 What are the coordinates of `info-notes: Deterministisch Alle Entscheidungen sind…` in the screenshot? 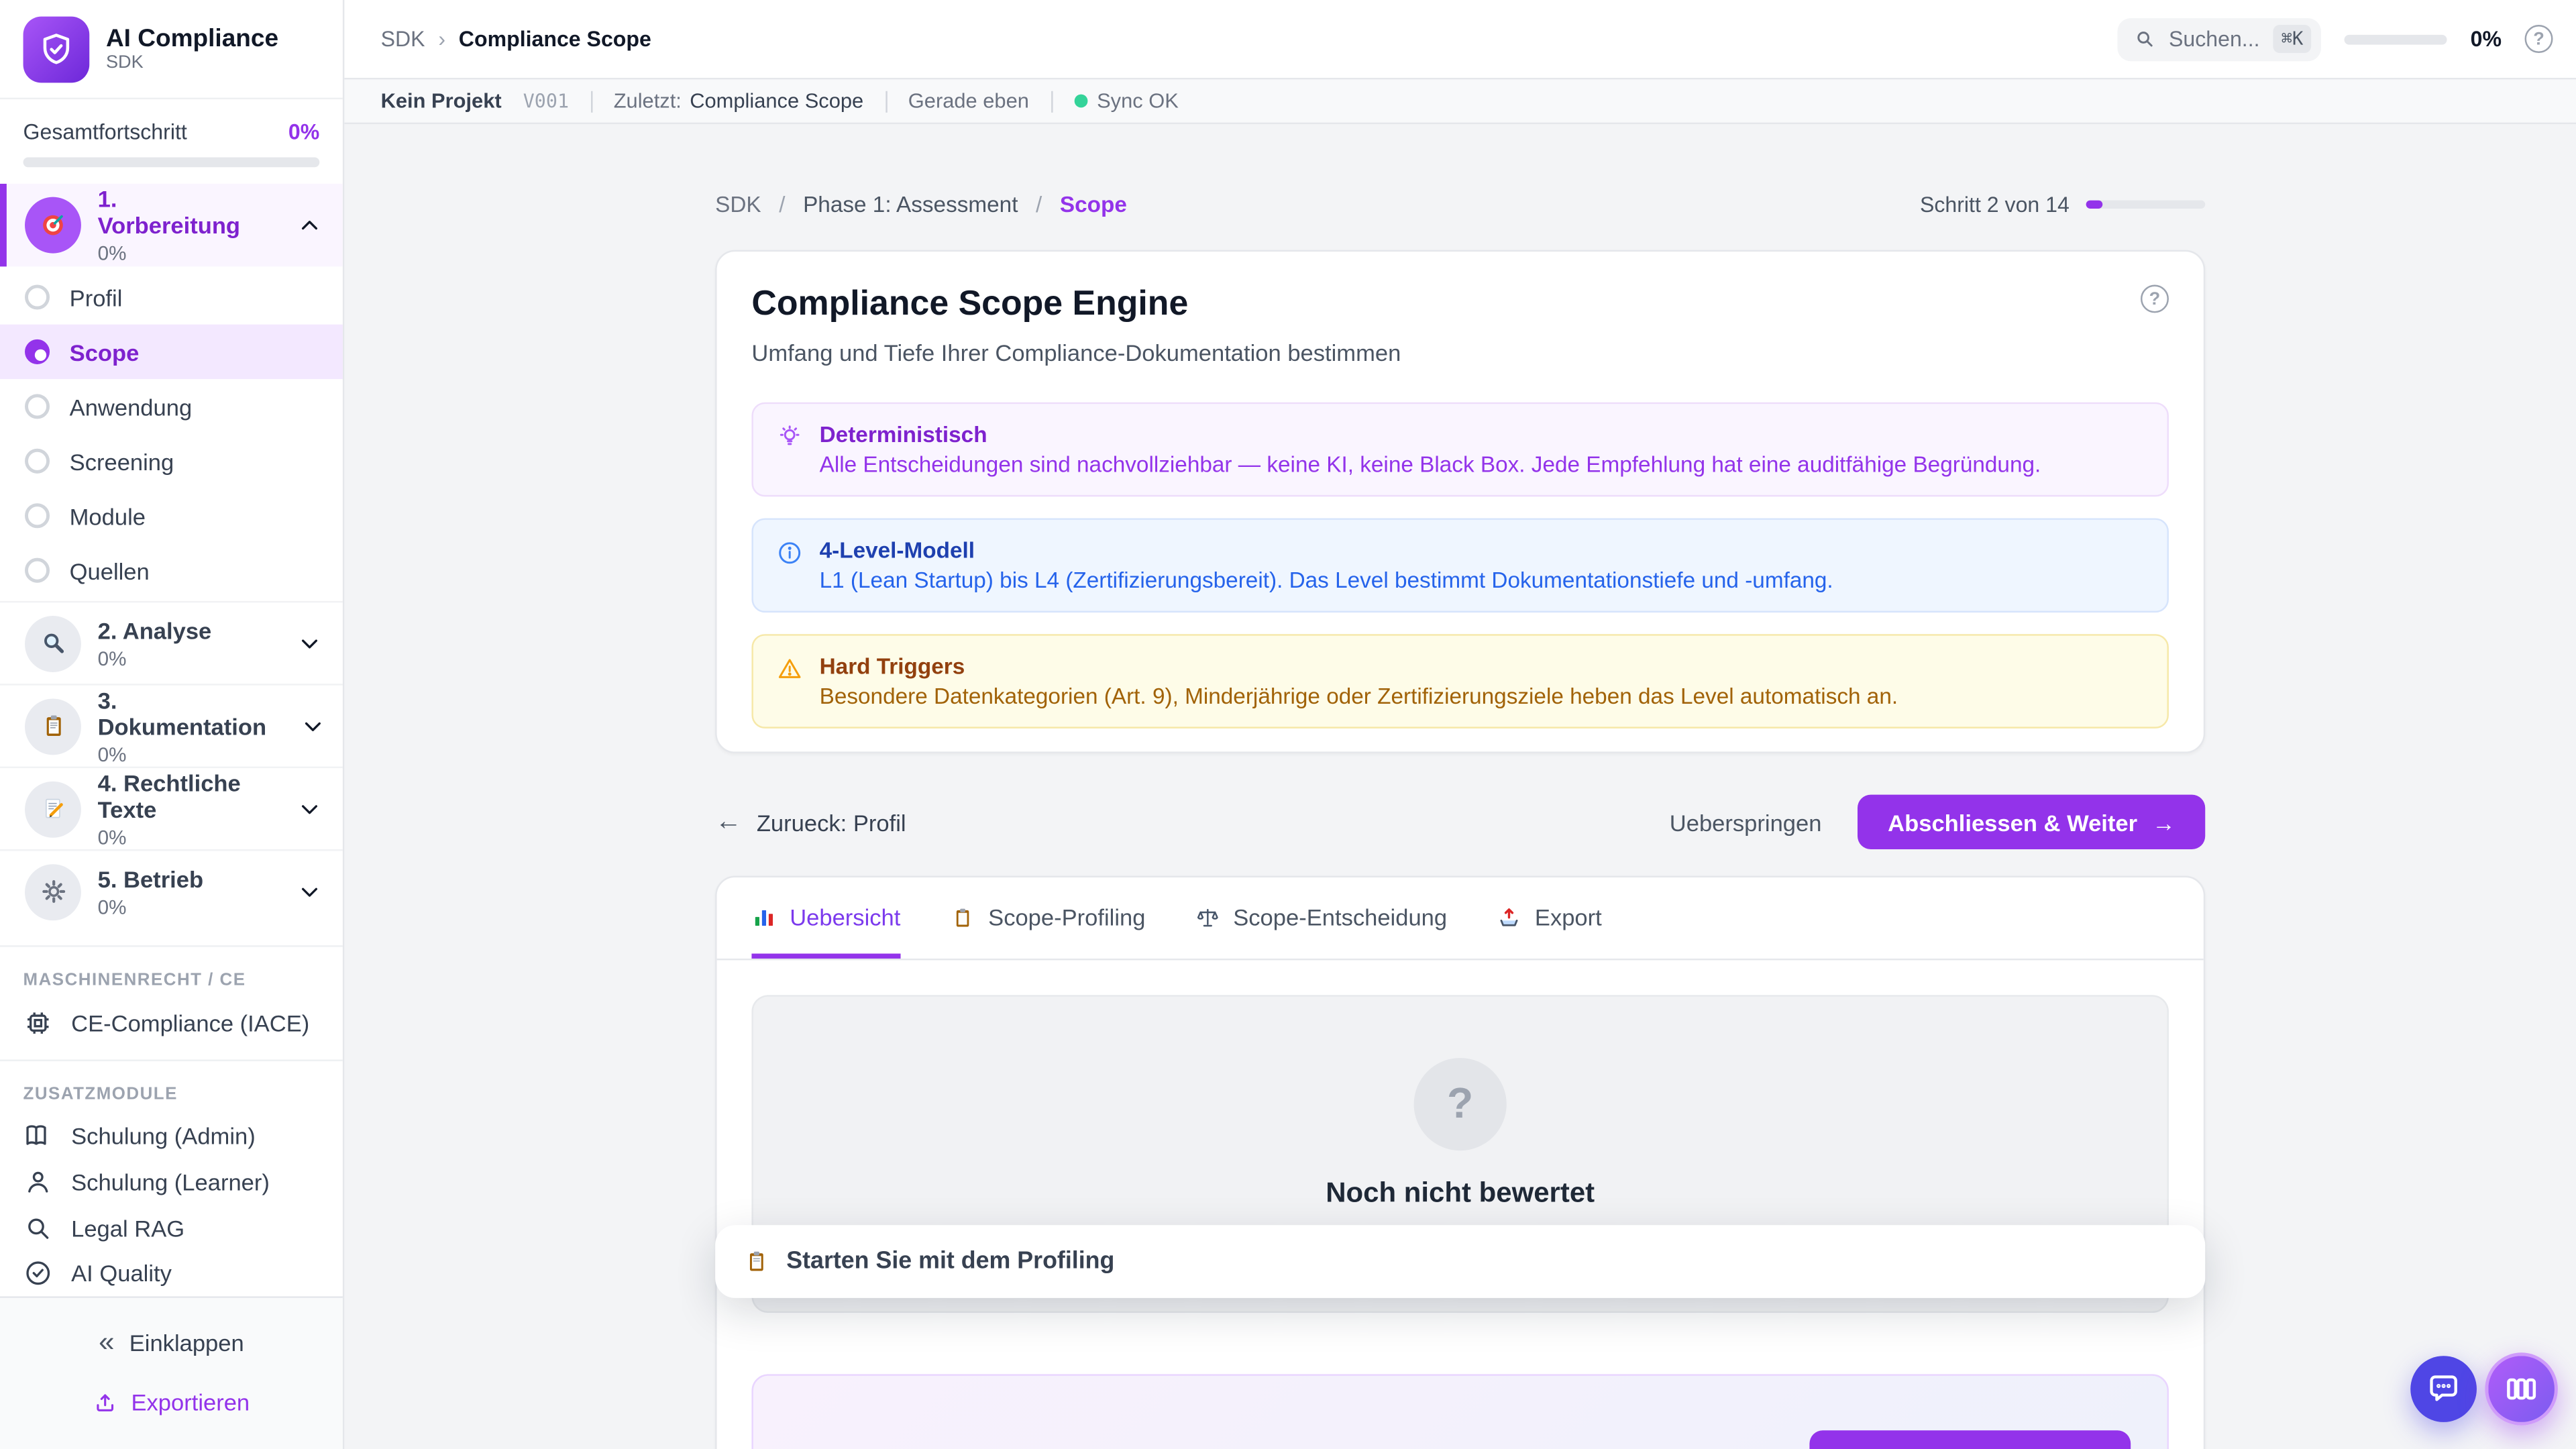 It's located at (1460, 565).